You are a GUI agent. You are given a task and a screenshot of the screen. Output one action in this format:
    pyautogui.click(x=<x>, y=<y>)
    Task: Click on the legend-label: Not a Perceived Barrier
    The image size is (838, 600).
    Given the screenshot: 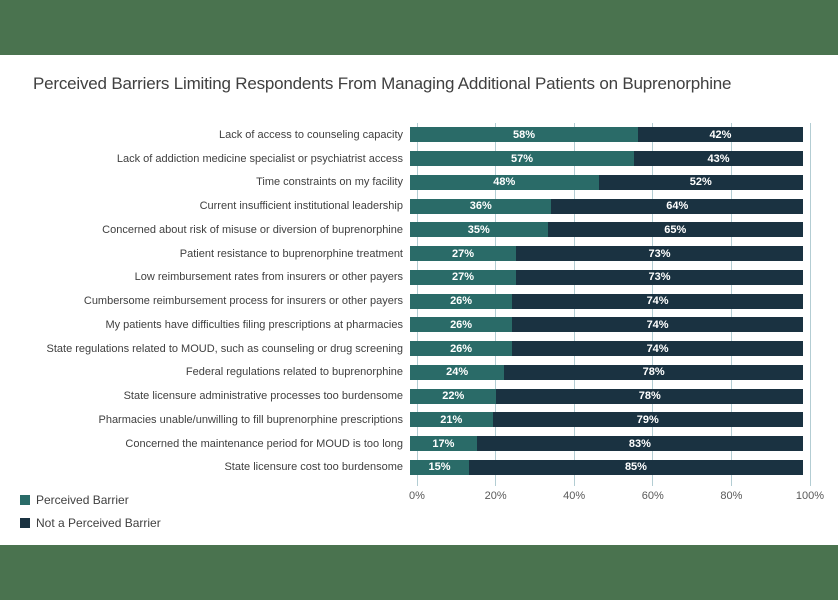 What is the action you would take?
    pyautogui.click(x=98, y=522)
    